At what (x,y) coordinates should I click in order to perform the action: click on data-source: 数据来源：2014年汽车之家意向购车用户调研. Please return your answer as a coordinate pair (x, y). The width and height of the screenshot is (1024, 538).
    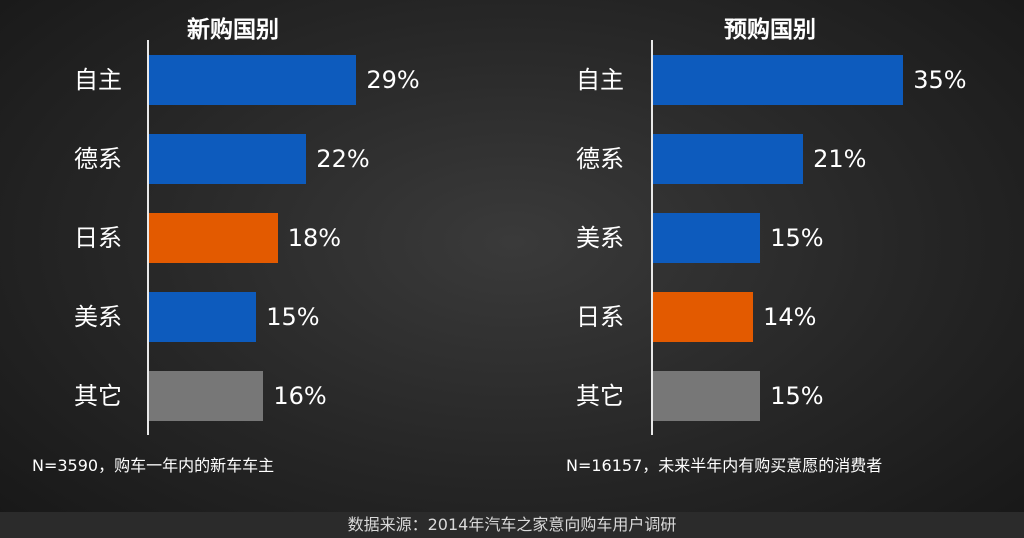
    Looking at the image, I should click on (512, 525).